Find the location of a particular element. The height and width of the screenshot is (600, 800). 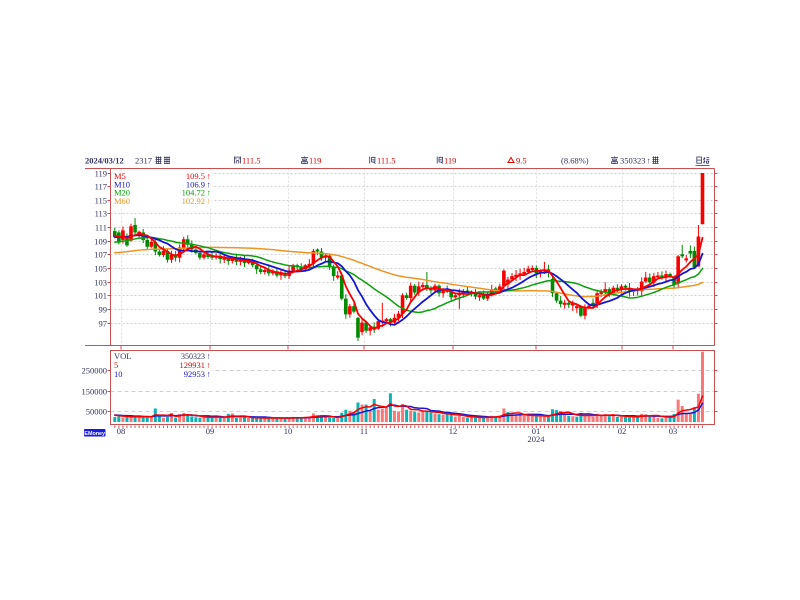

svg-text: 99 is located at coordinates (103, 310).